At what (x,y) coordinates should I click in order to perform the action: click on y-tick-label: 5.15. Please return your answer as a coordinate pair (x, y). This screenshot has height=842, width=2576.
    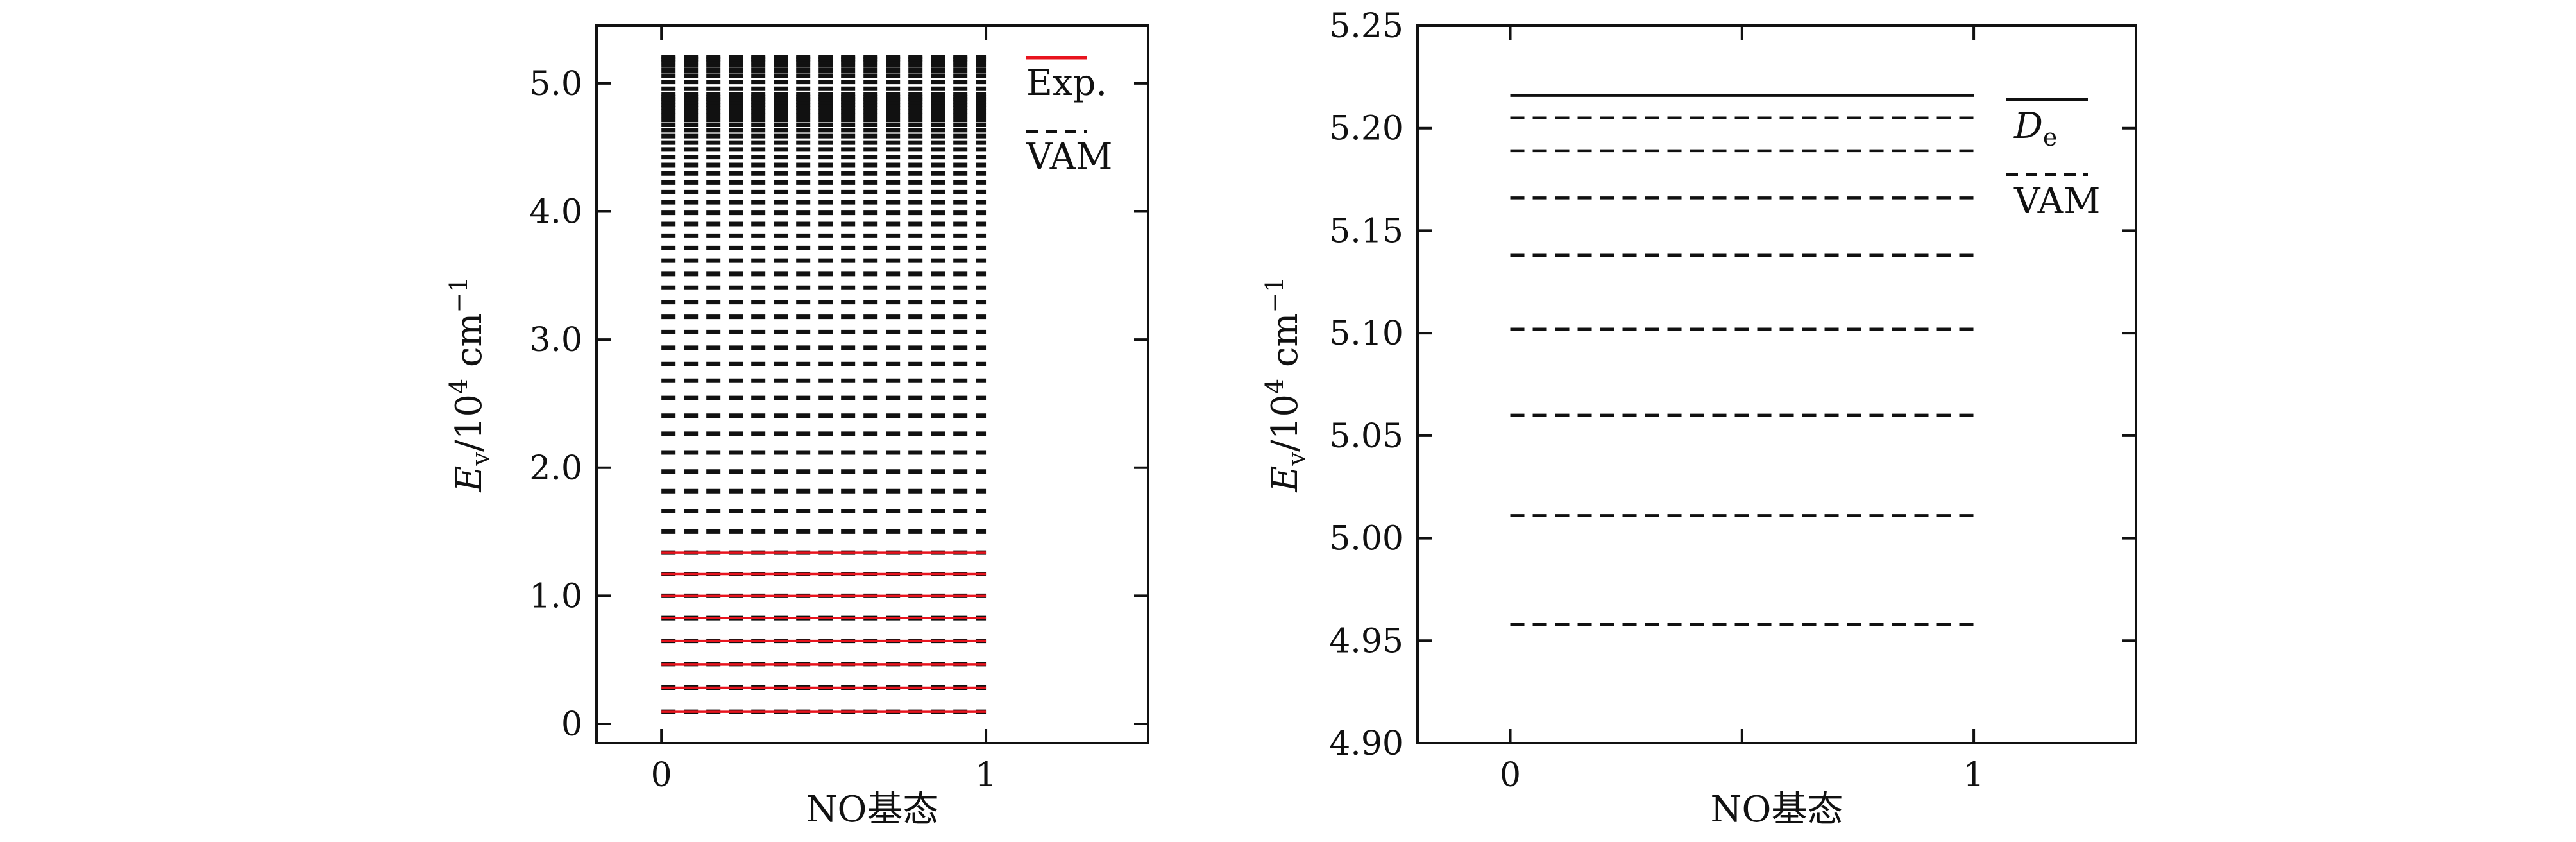
    Looking at the image, I should click on (1366, 231).